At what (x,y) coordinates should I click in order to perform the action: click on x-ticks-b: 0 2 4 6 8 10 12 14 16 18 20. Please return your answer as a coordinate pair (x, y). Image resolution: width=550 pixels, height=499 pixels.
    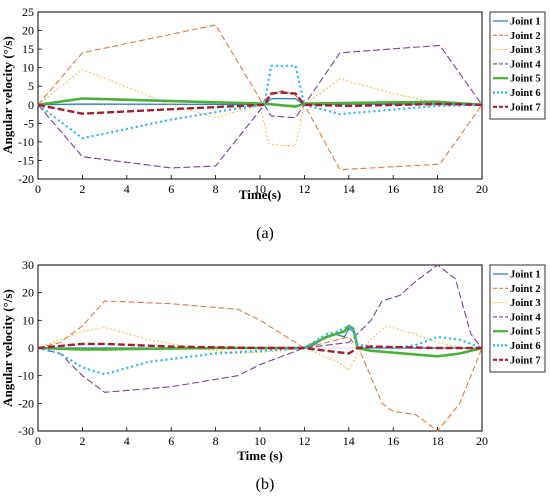
    Looking at the image, I should click on (261, 437).